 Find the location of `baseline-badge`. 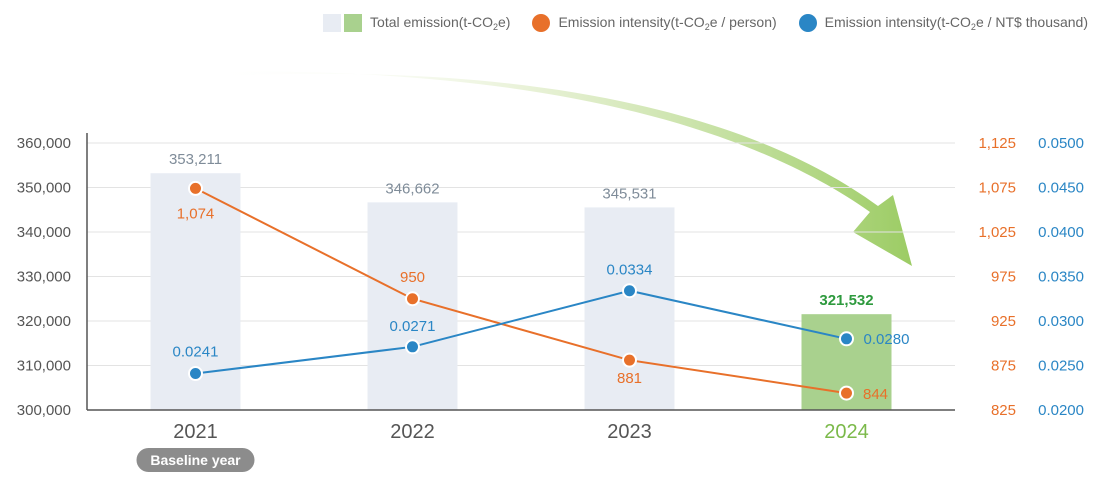

baseline-badge is located at coordinates (195, 460).